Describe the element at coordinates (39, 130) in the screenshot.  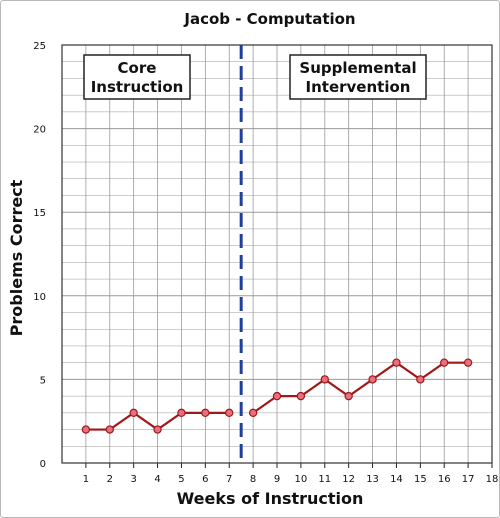
I see `y-tick-label: 20` at that location.